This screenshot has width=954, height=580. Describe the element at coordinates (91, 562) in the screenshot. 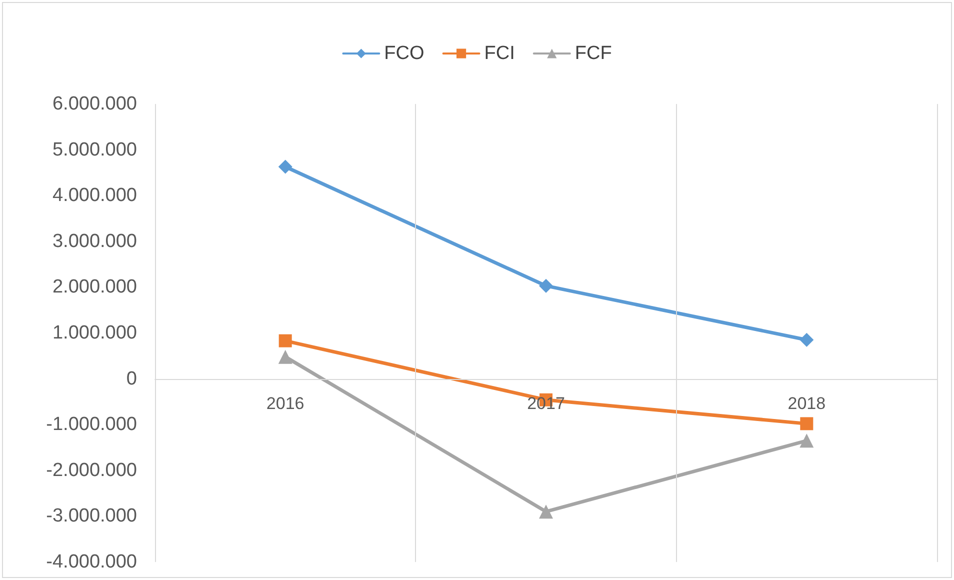

I see `y-tick-label: -4.000.000` at that location.